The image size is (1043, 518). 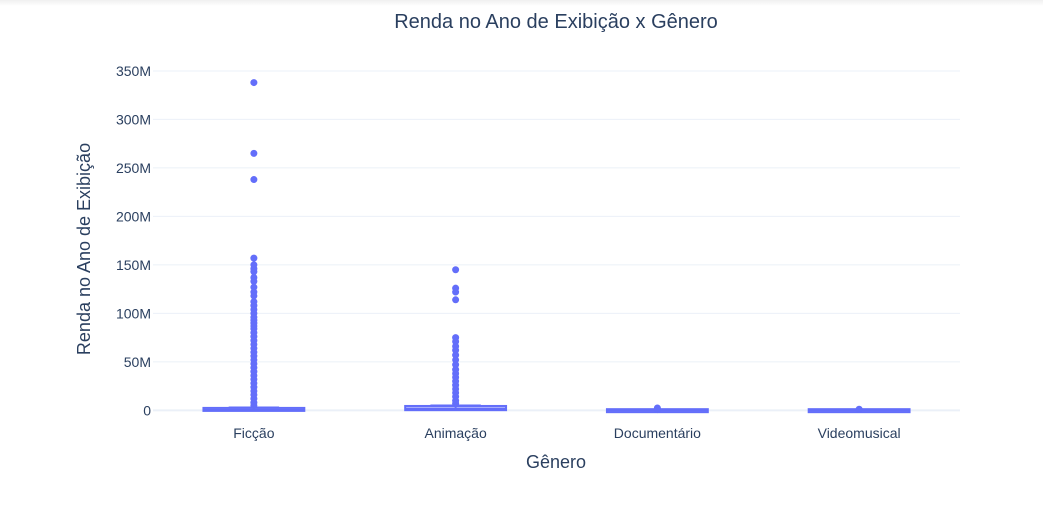 What do you see at coordinates (556, 462) in the screenshot?
I see `x-axis-title: Gênero` at bounding box center [556, 462].